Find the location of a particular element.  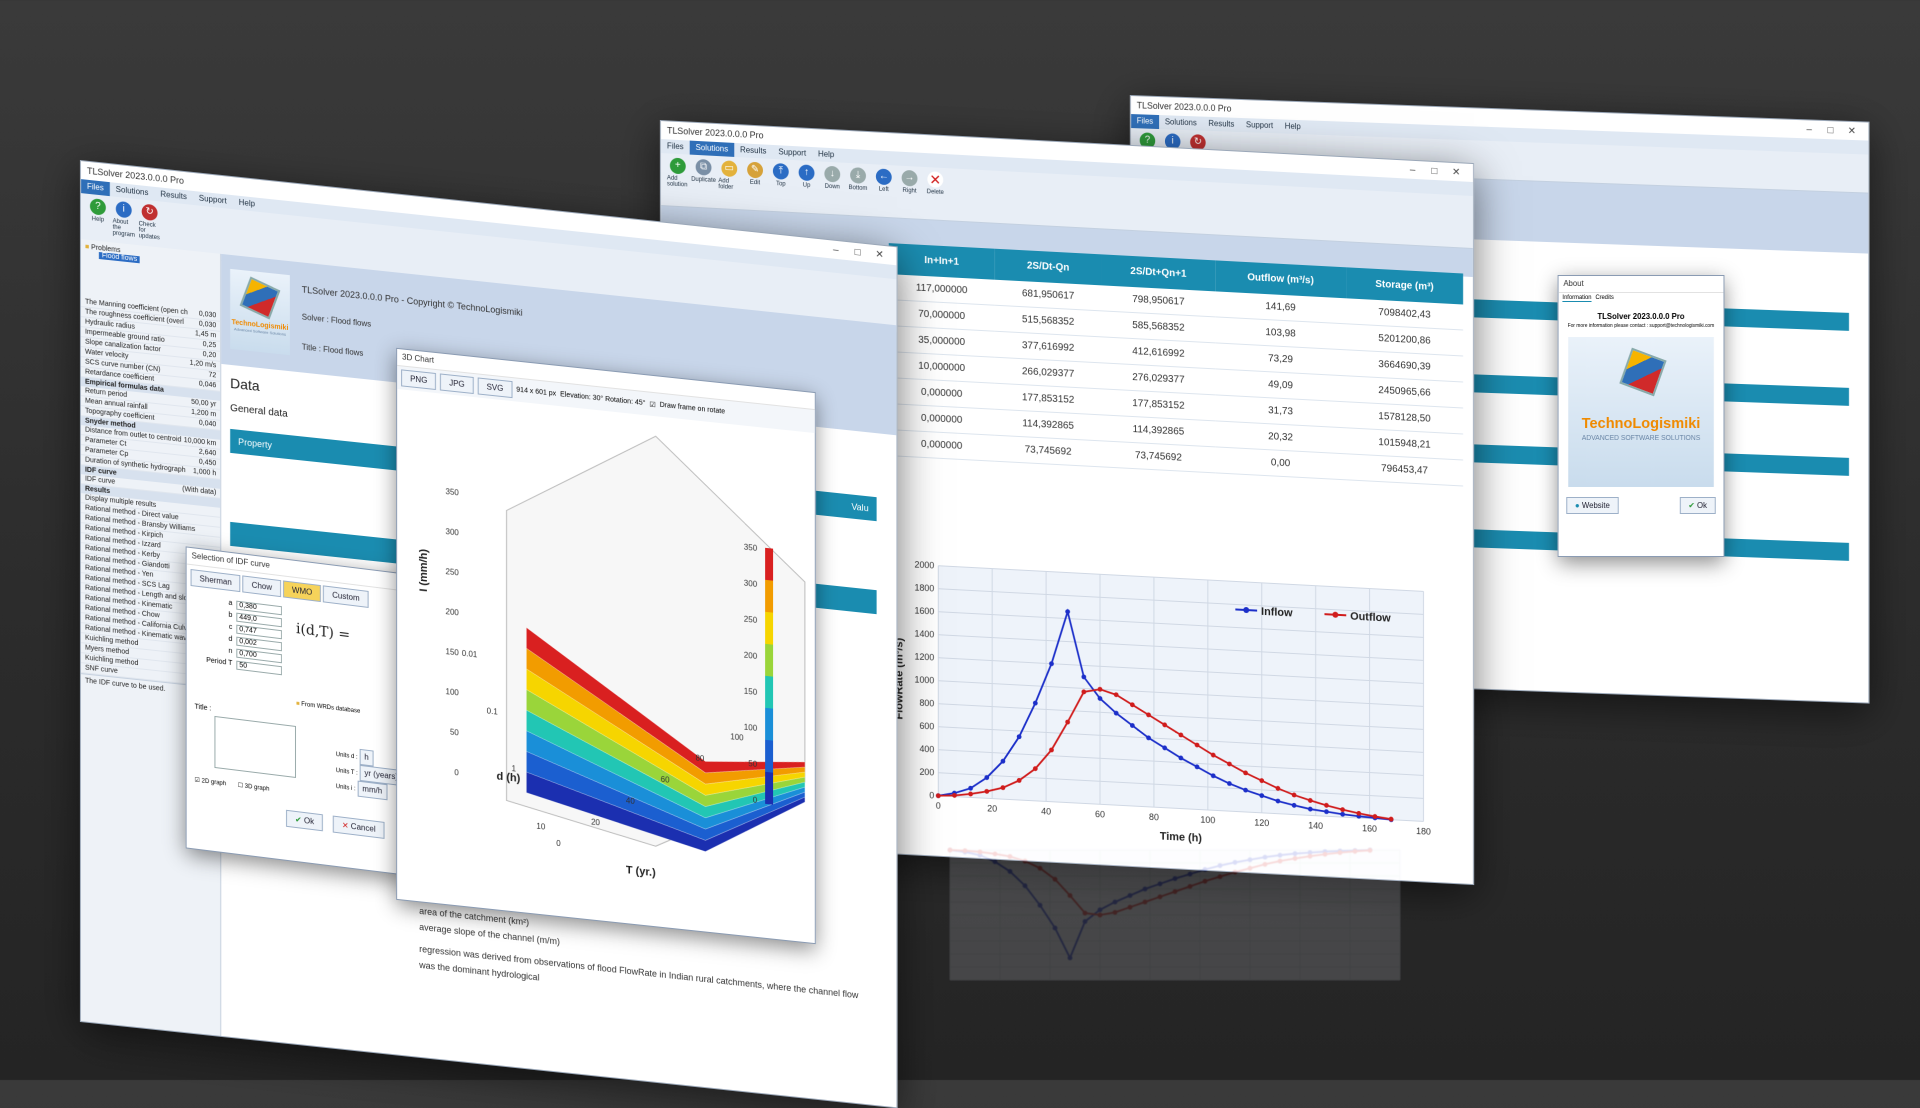

close-icon: ✕ is located at coordinates (345, 825).